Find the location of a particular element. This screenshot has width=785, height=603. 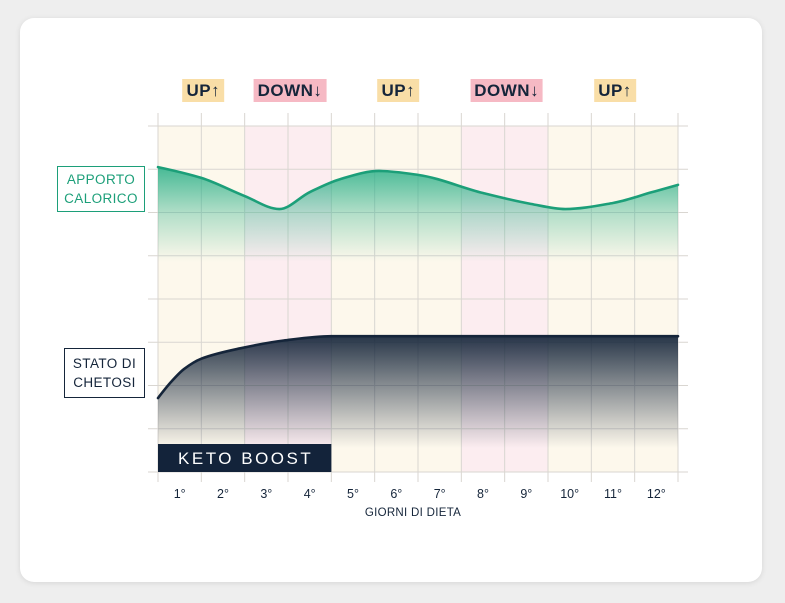

x-tick-labels: 1° 2° 3° 4° 5° 6° 7° 8° 9° 10° 11° 12° is located at coordinates (420, 494).